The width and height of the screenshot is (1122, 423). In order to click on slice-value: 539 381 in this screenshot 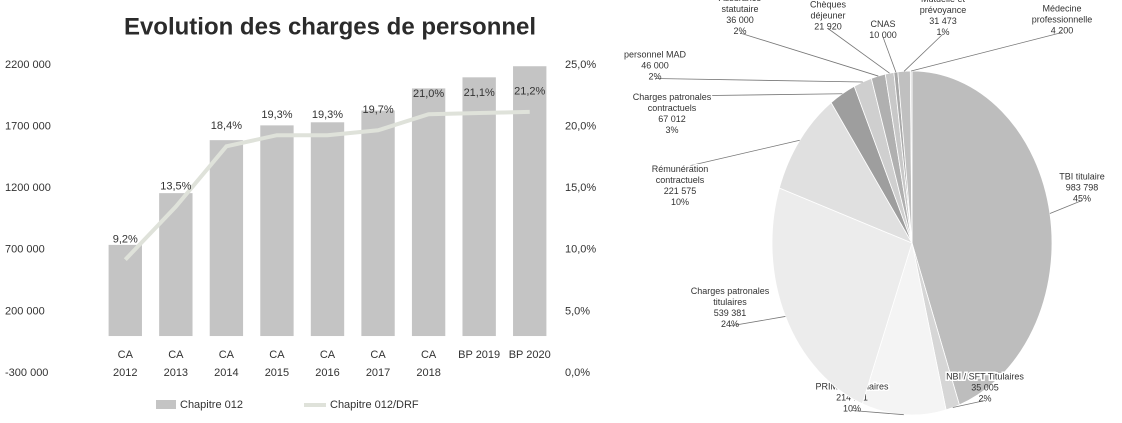, I will do `click(730, 313)`.